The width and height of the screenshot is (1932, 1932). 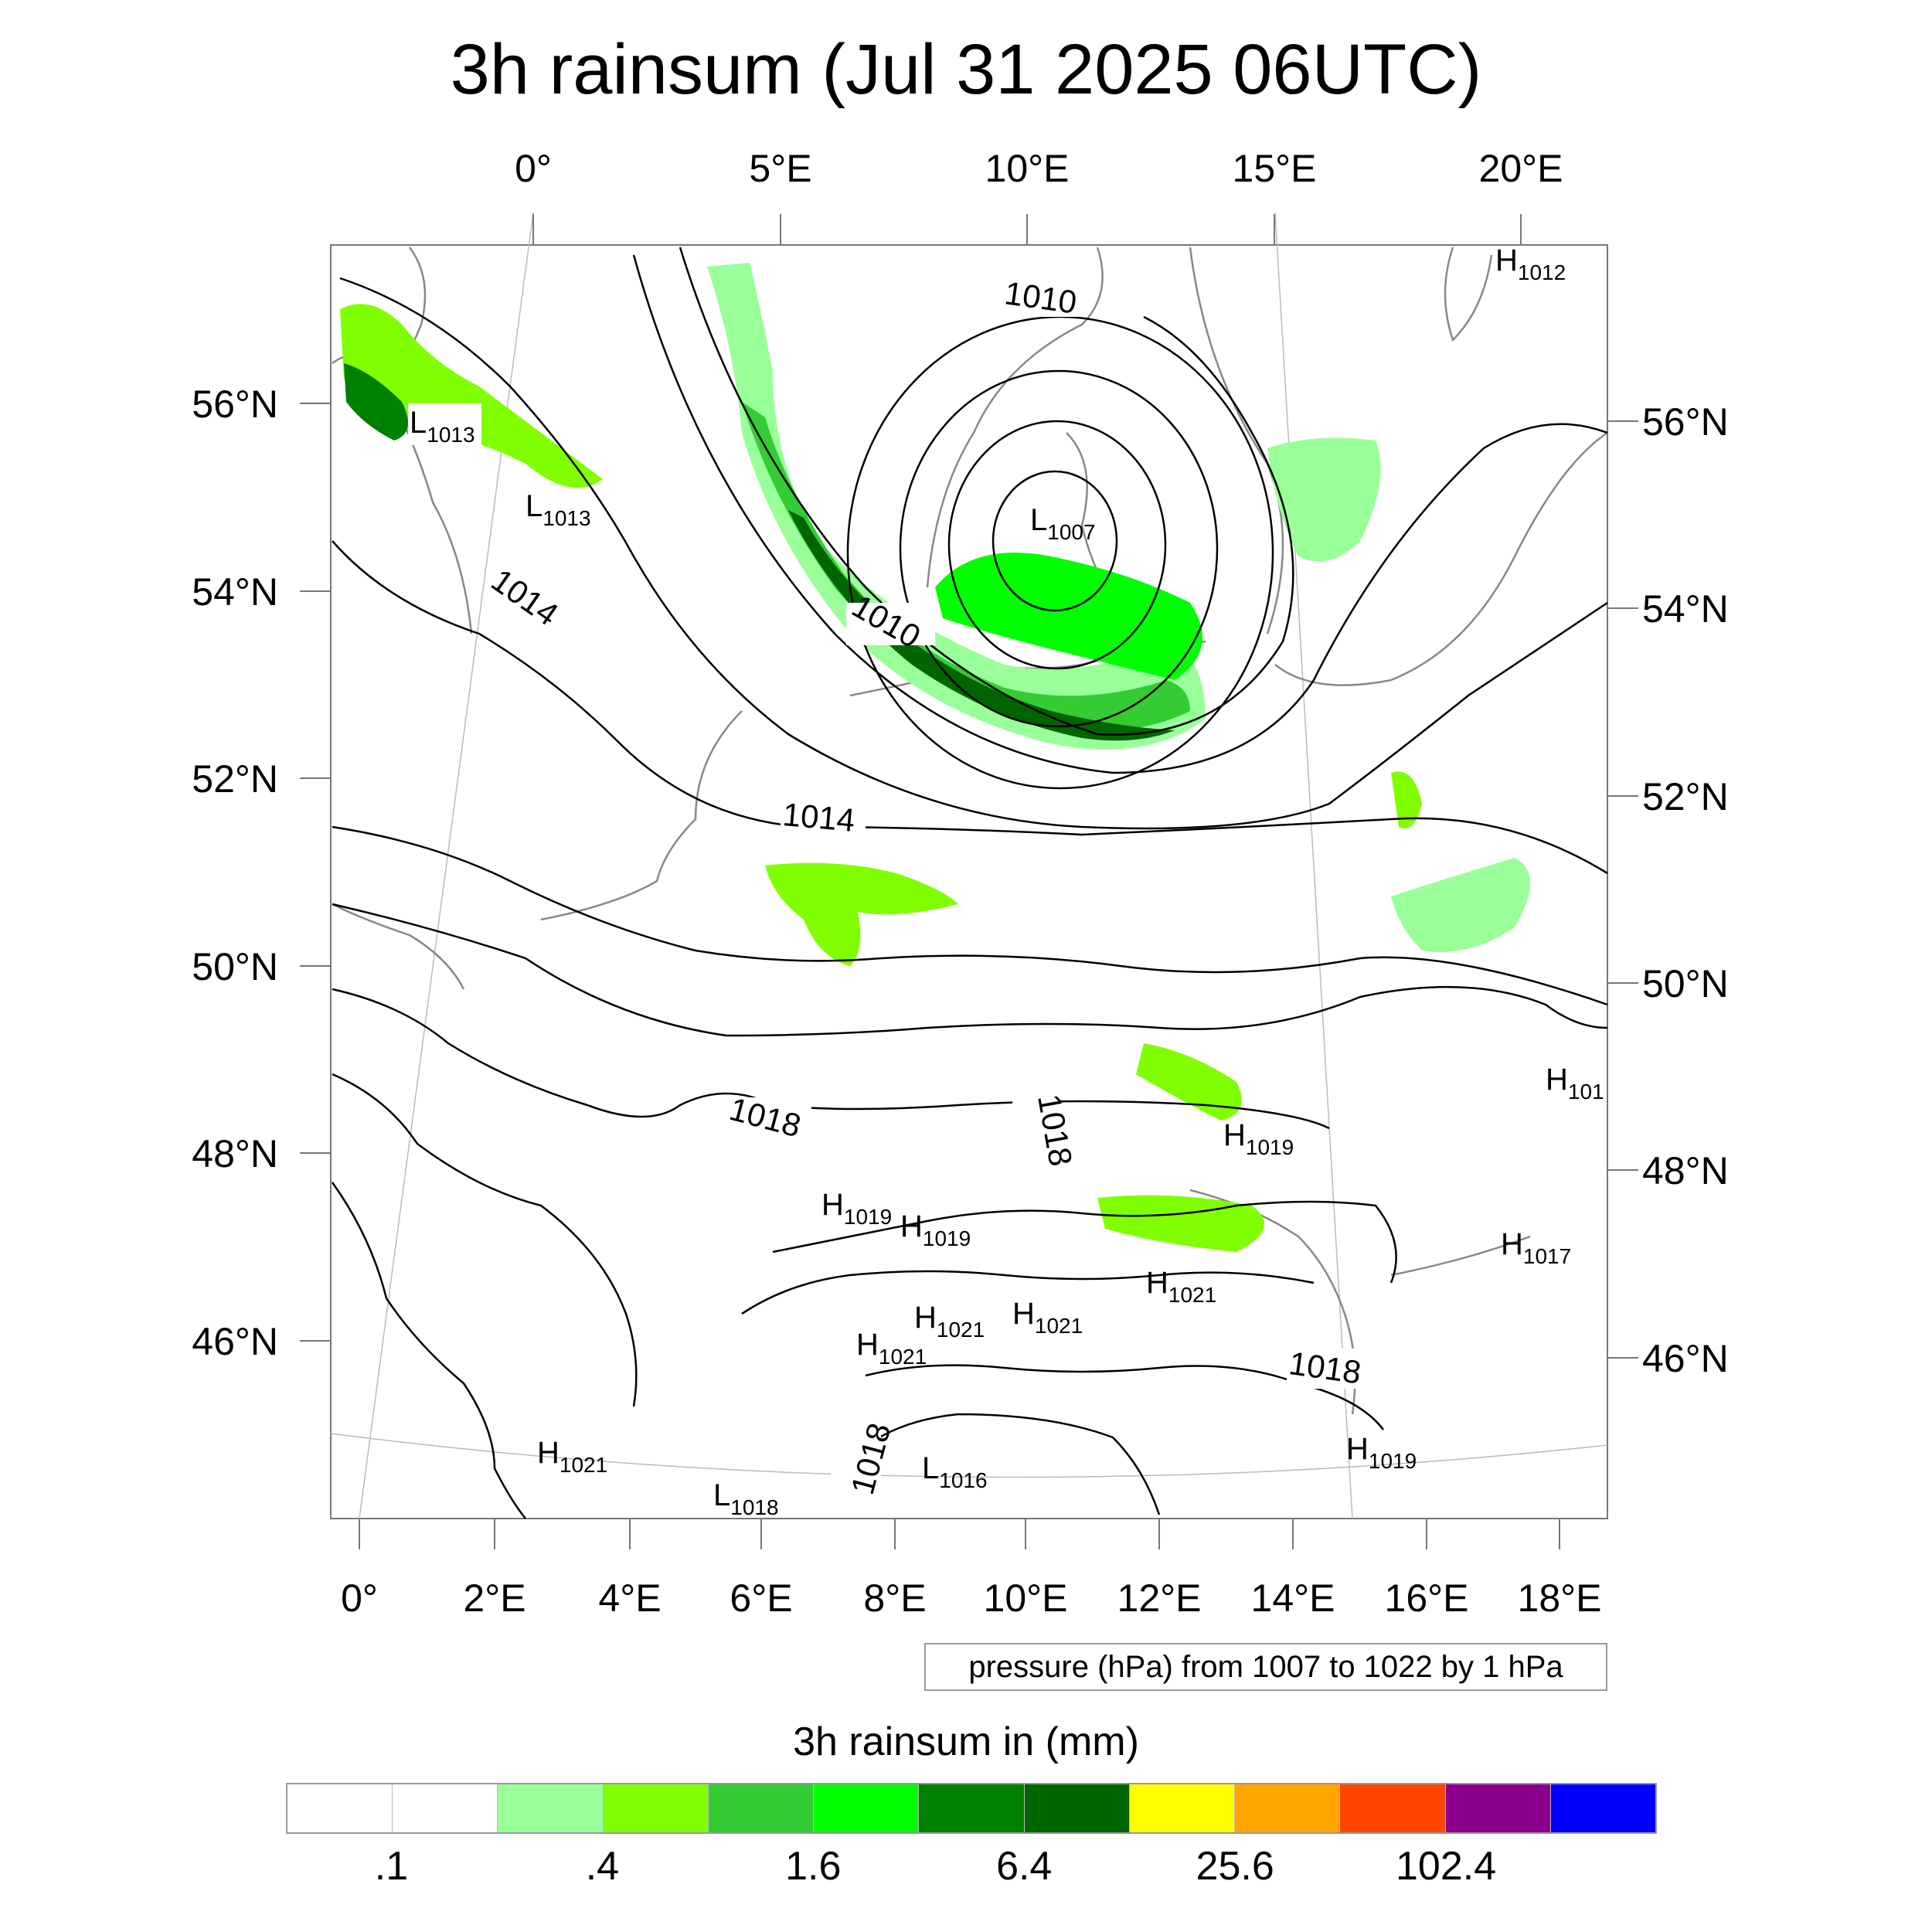 I want to click on isobar-label-1014-mid: 1014, so click(x=819, y=817).